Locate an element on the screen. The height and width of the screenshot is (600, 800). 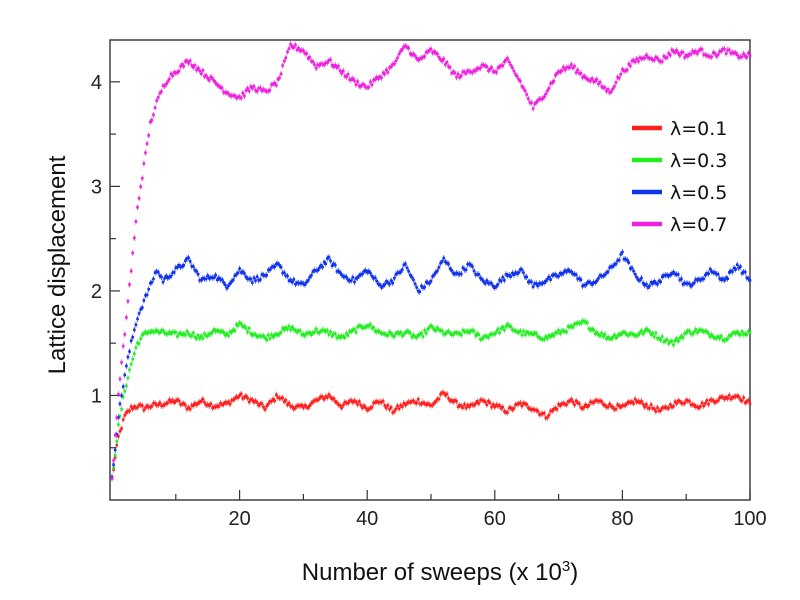
legend-item: λ=0.1 is located at coordinates (679, 129).